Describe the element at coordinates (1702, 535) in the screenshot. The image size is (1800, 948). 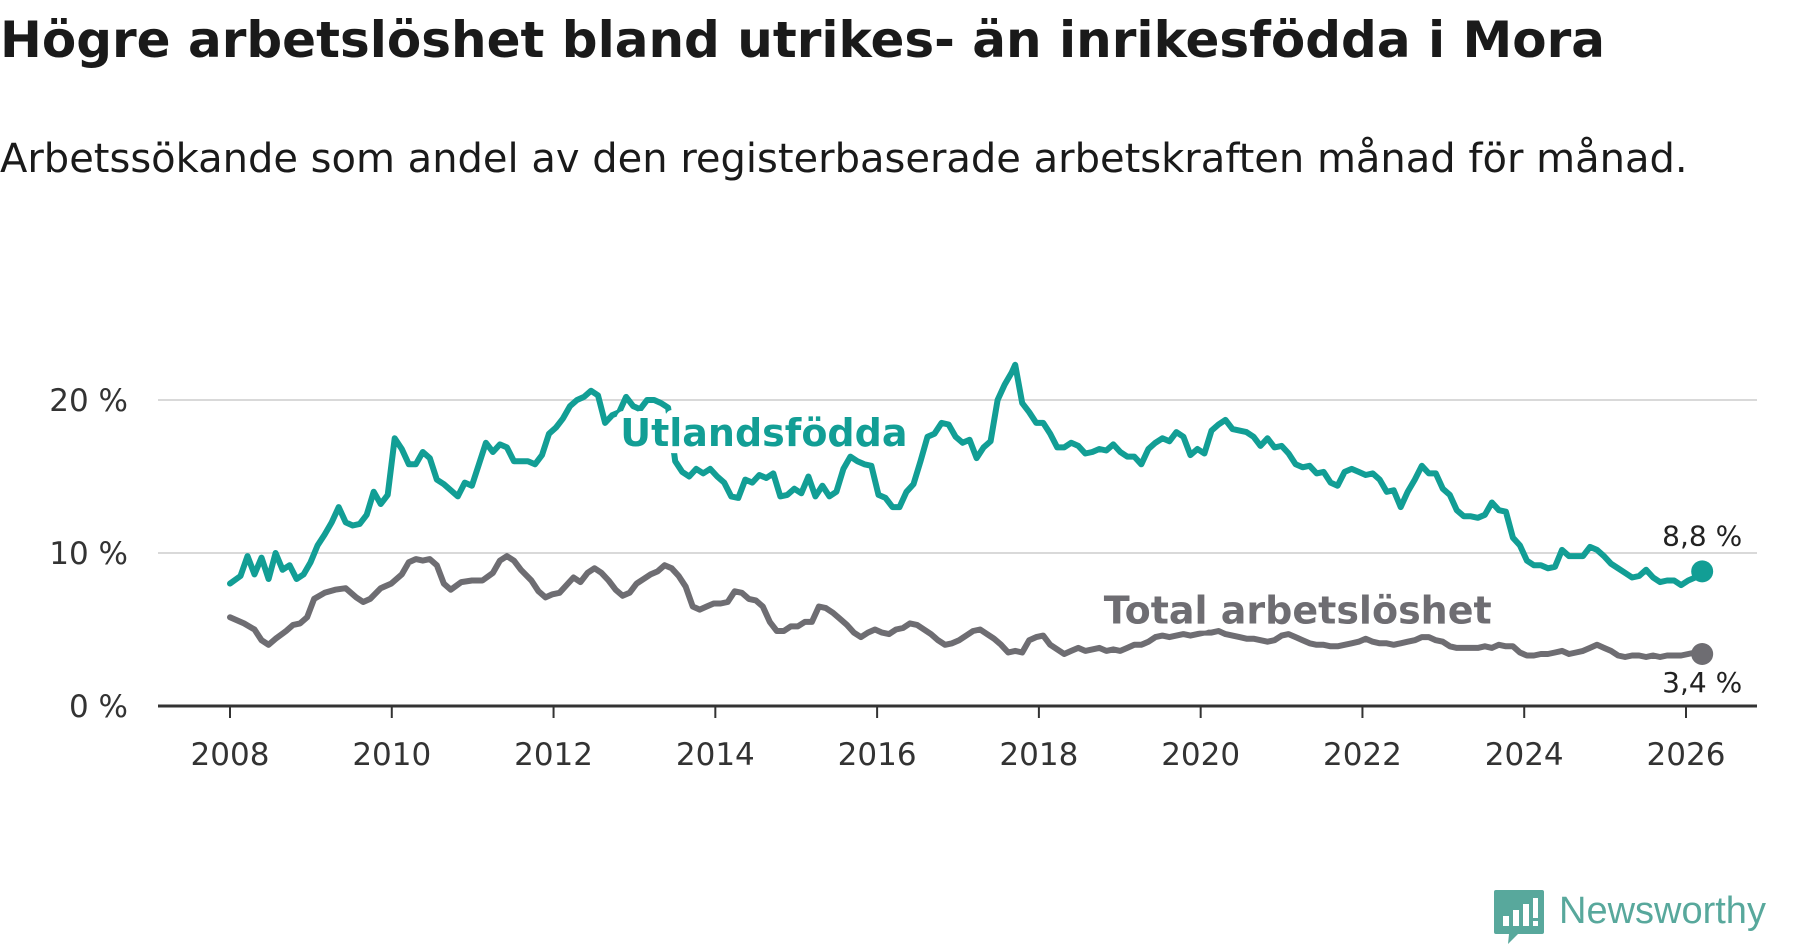
I see `series-end-value-label: 8,8 %` at that location.